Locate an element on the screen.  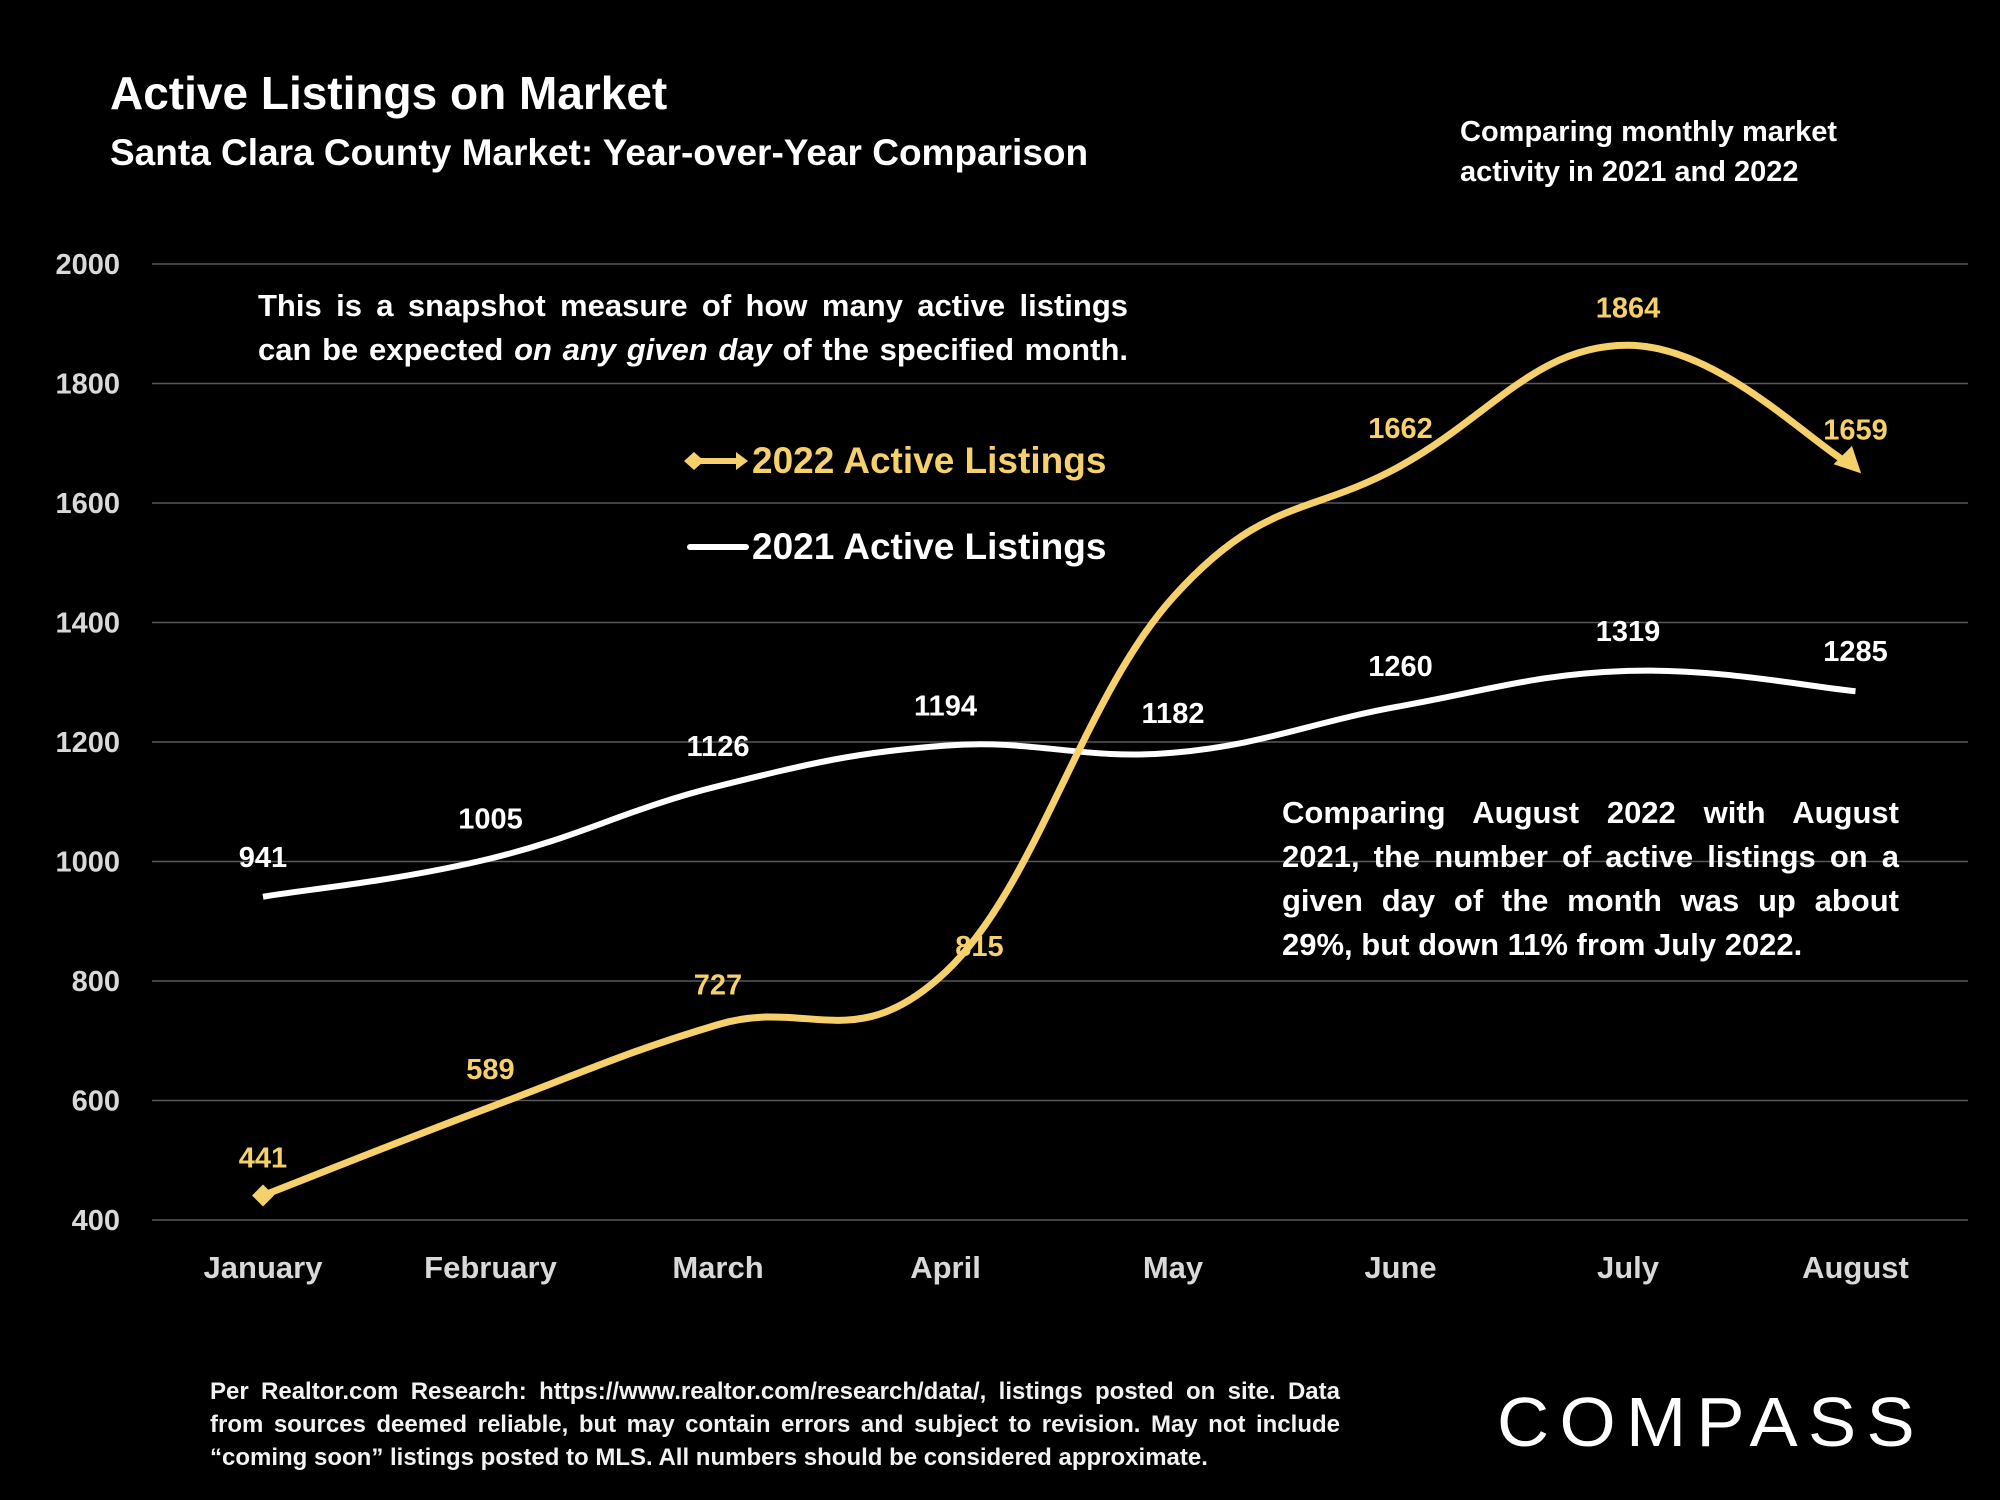
data-label-2022: 815 is located at coordinates (979, 947).